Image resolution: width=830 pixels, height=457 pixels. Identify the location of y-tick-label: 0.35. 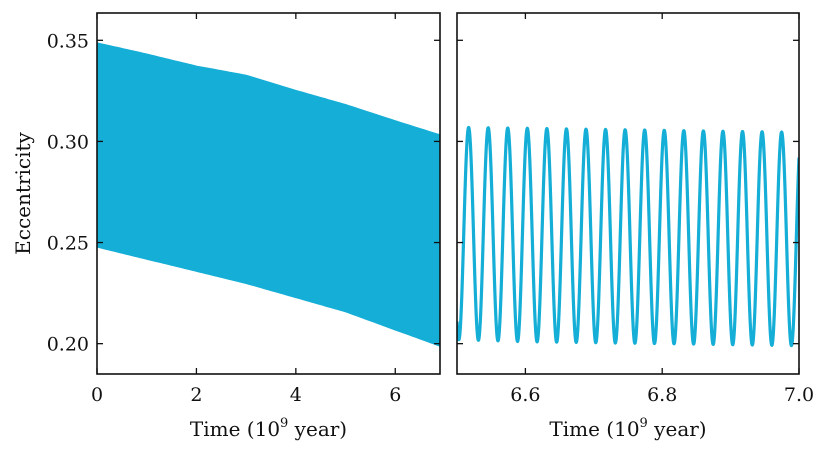
(68, 41).